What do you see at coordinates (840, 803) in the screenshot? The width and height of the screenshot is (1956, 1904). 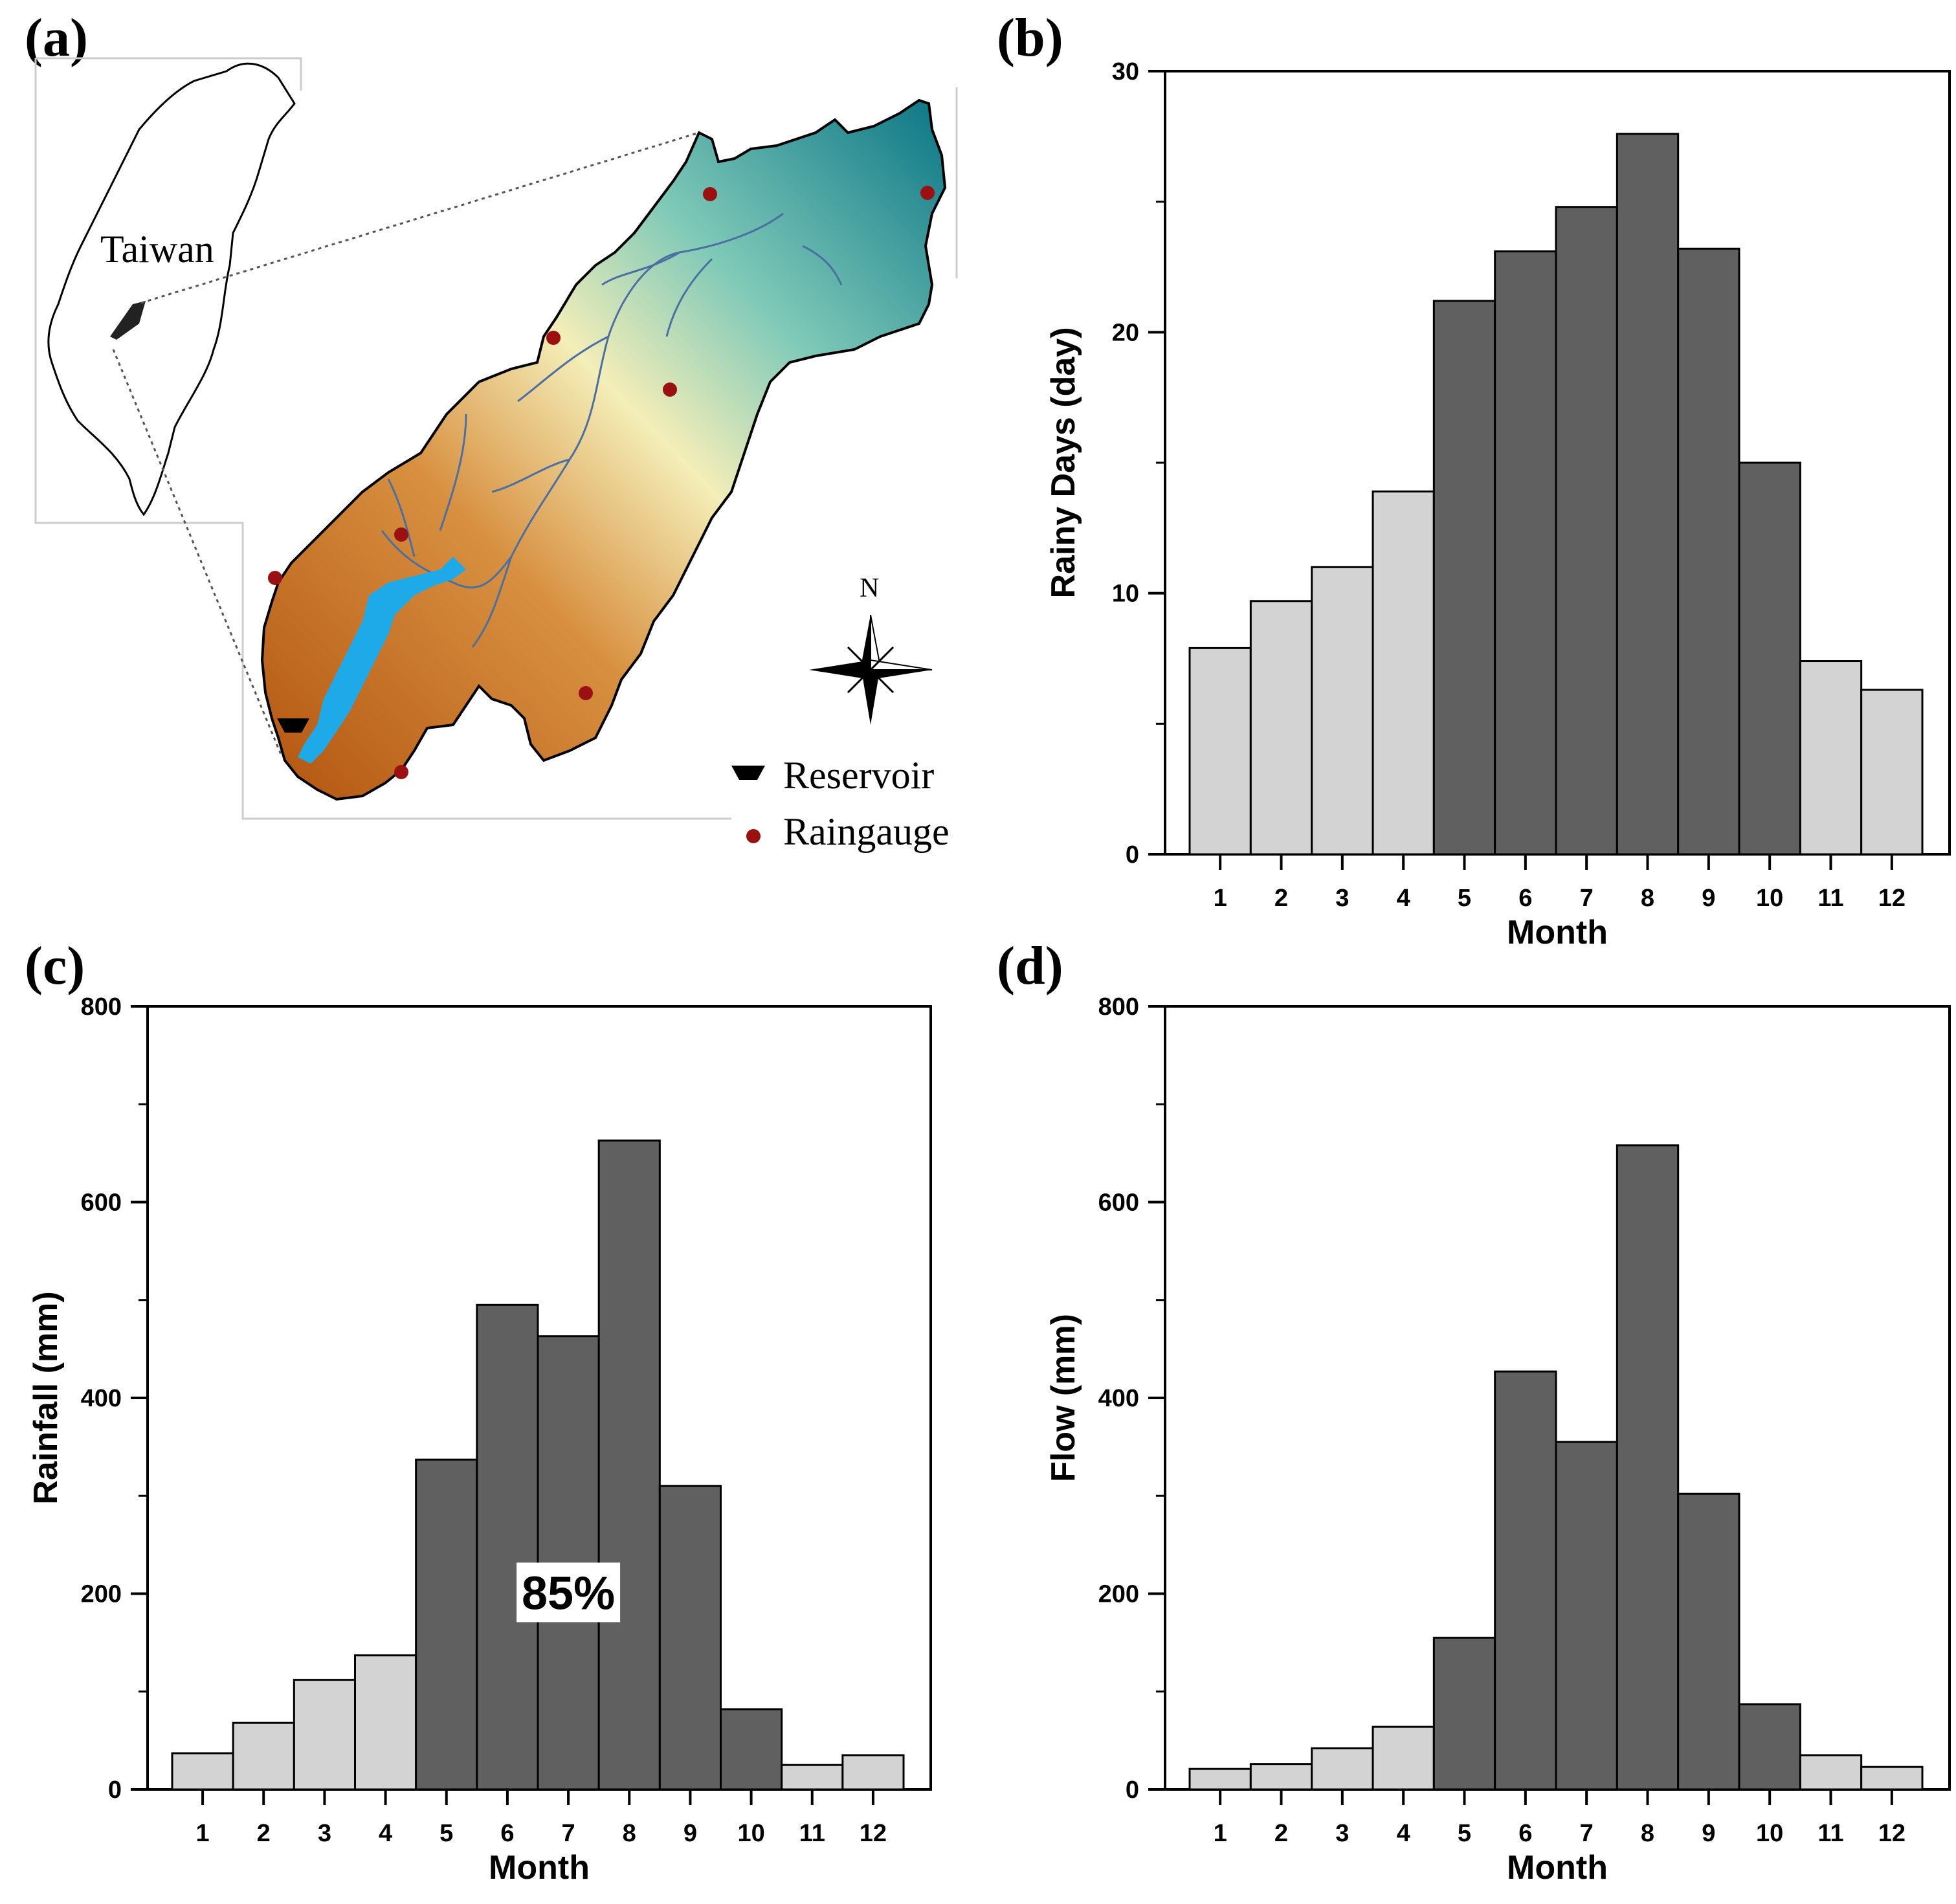 I see `map-legend: Reservoir Raingauge` at bounding box center [840, 803].